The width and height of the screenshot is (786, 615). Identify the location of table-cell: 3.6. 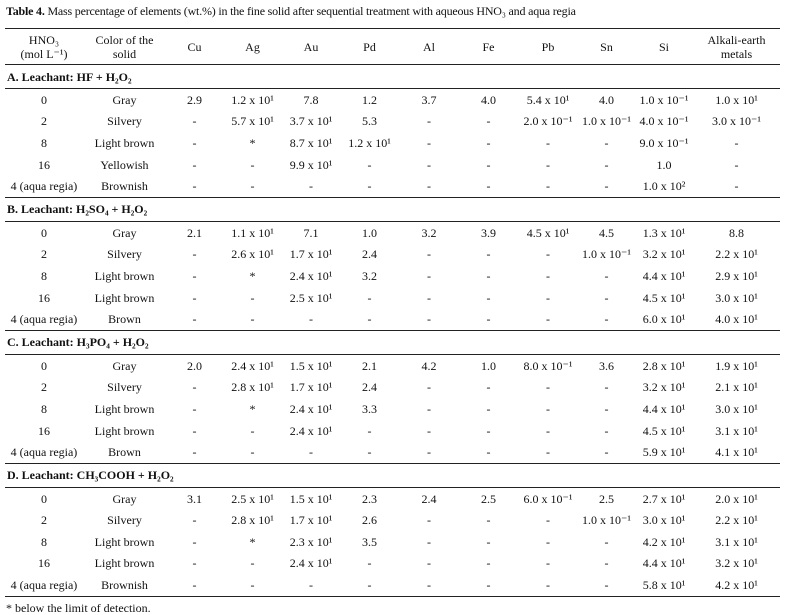
(606, 365).